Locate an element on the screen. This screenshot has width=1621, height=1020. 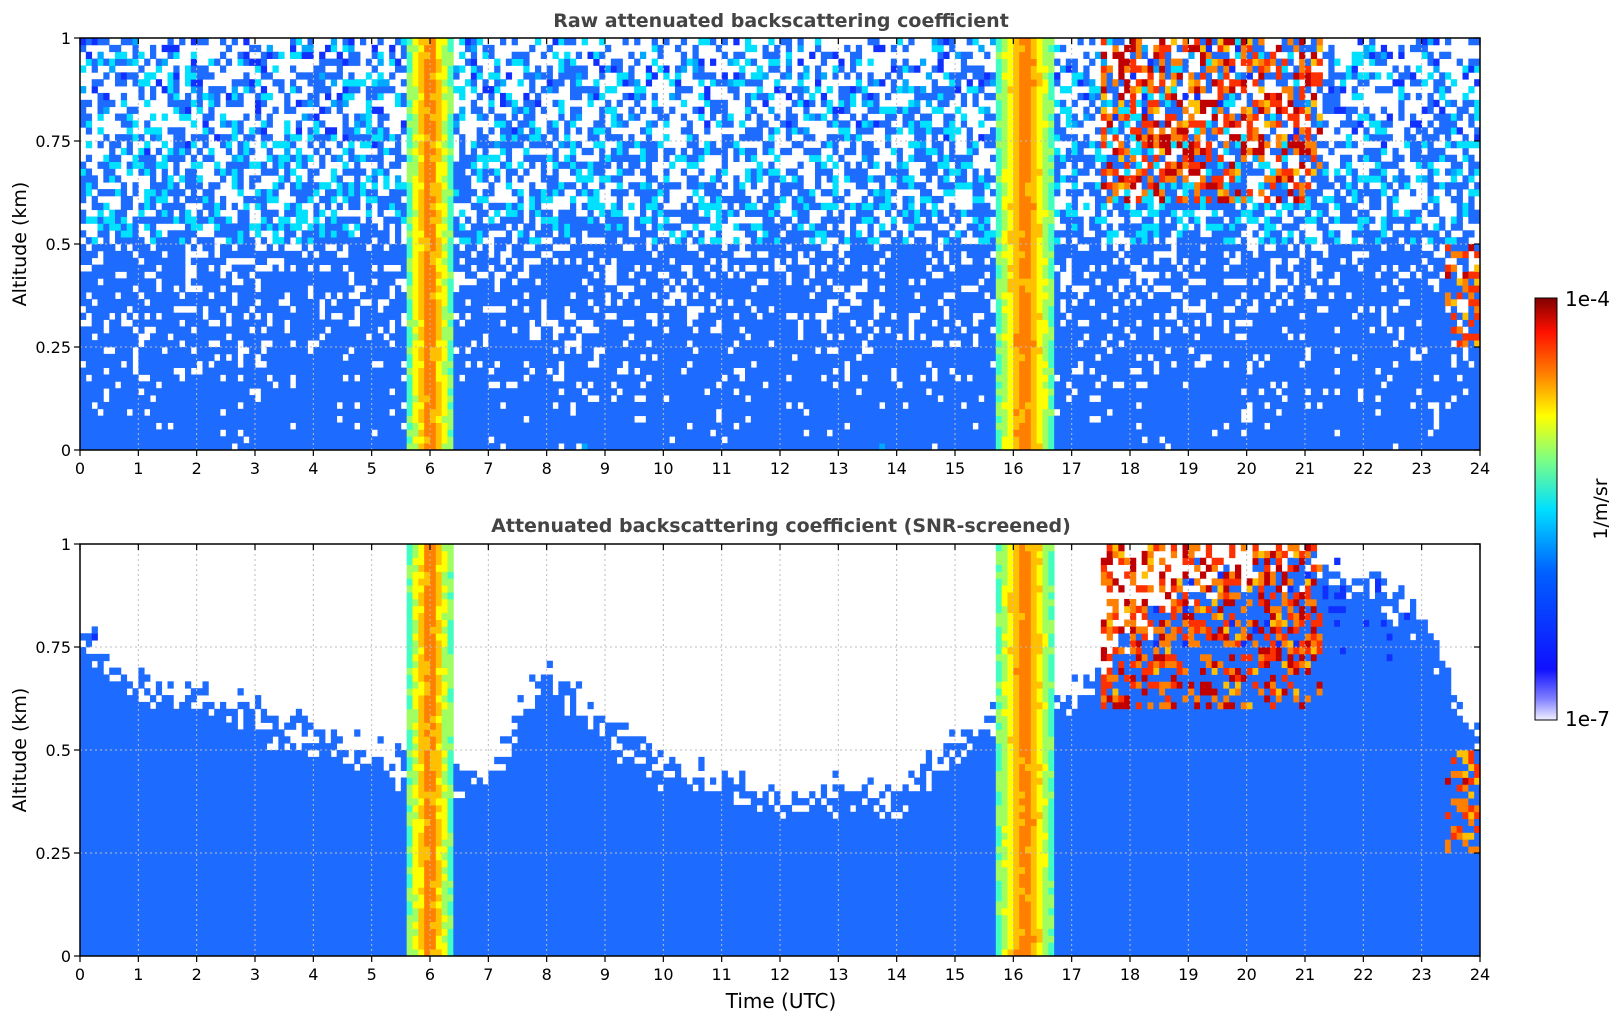
colorbar: 1e-4 1e-7 1/m/sr is located at coordinates (1573, 509).